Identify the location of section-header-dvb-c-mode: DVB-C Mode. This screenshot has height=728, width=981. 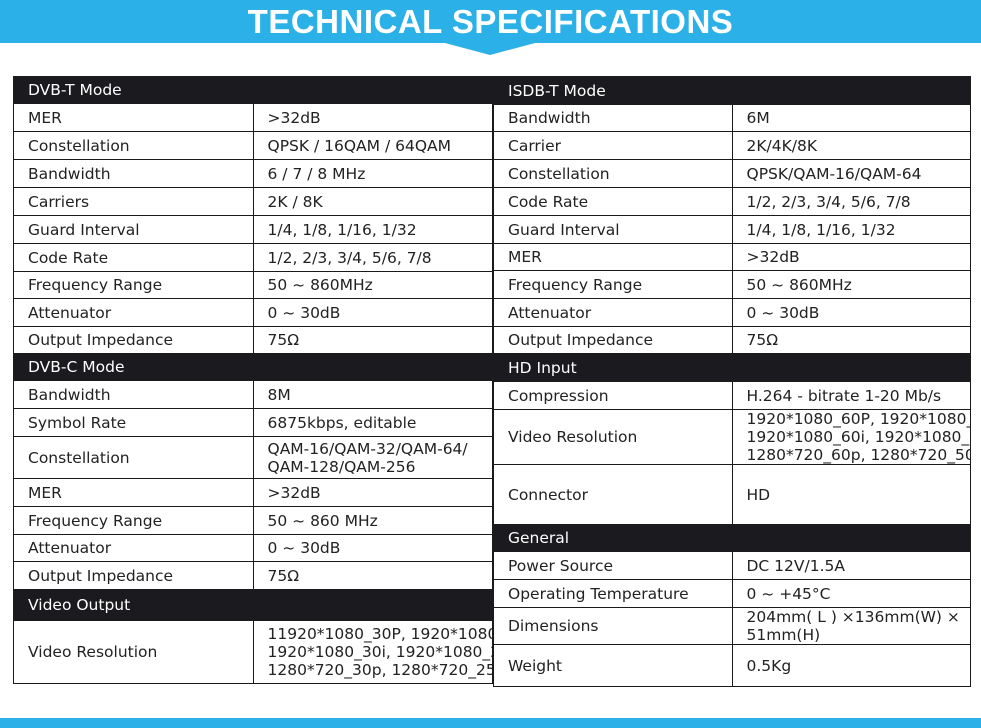
(253, 367).